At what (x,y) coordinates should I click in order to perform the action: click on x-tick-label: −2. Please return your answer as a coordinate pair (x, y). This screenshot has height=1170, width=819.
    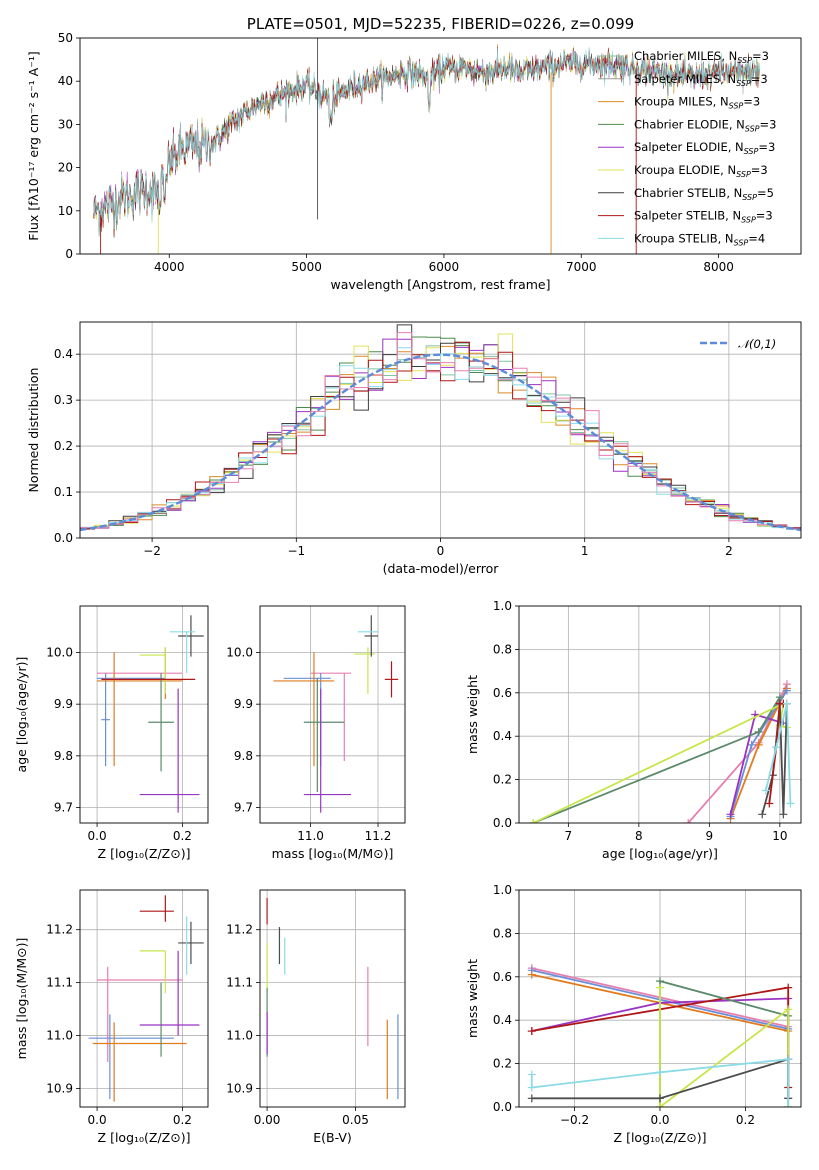
    Looking at the image, I should click on (152, 551).